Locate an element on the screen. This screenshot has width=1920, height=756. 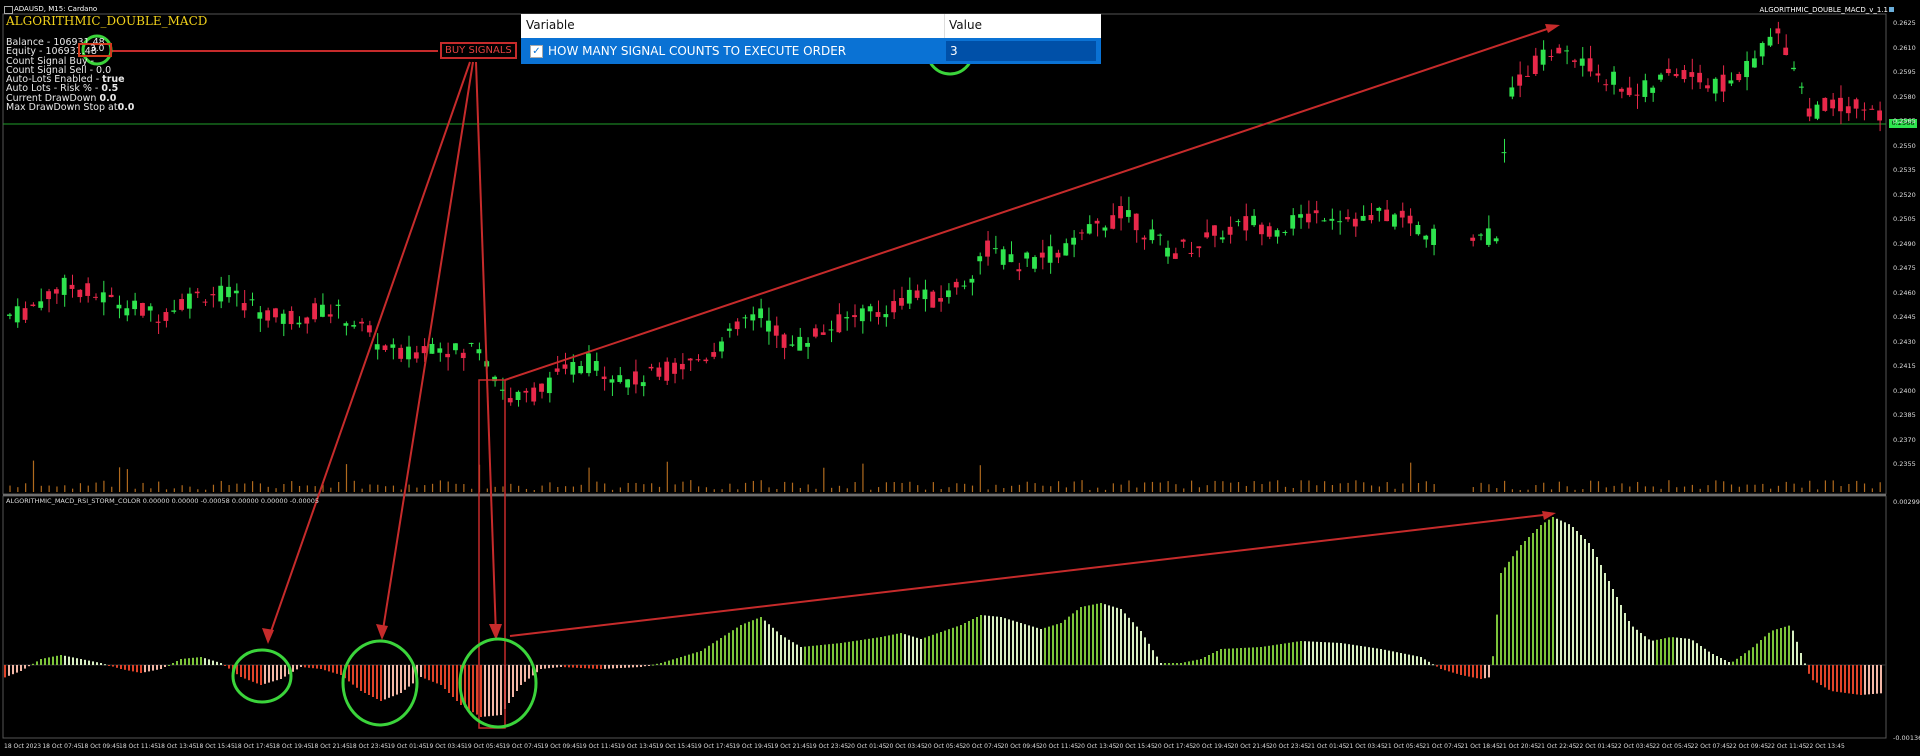
checkbox-icon: ✓ is located at coordinates (536, 51).